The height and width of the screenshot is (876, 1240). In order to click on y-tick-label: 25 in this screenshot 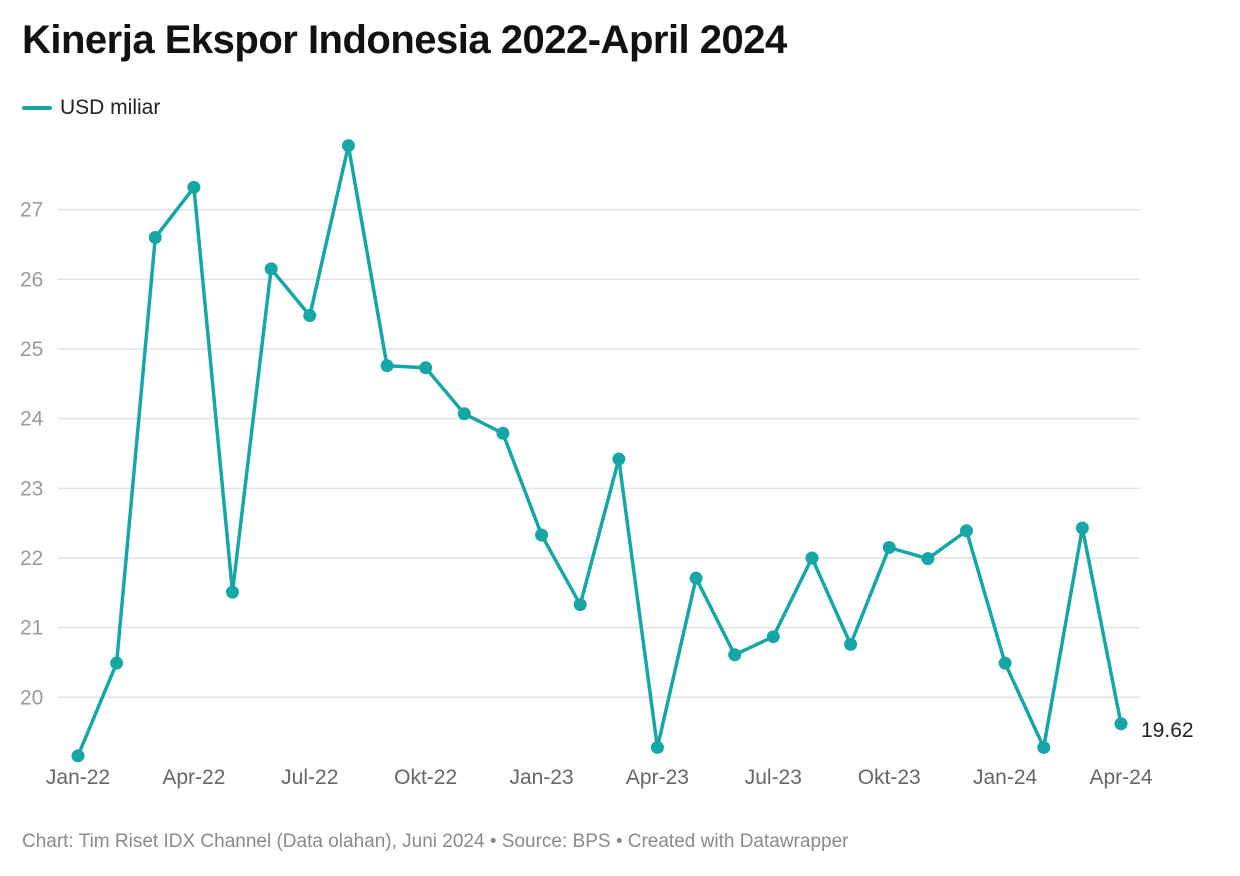, I will do `click(31, 349)`.